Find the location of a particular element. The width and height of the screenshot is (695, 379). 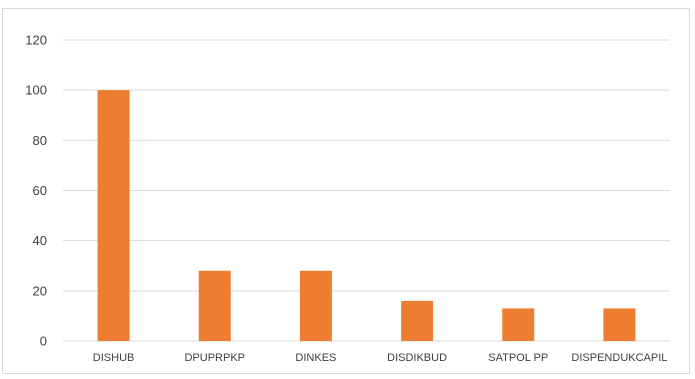

bar-satpol-pp is located at coordinates (518, 324).